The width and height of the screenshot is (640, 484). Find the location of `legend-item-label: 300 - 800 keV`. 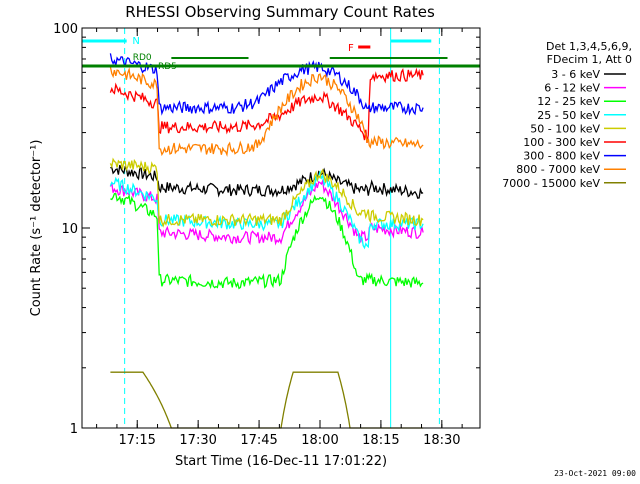

legend-item-label: 300 - 800 keV is located at coordinates (561, 156).